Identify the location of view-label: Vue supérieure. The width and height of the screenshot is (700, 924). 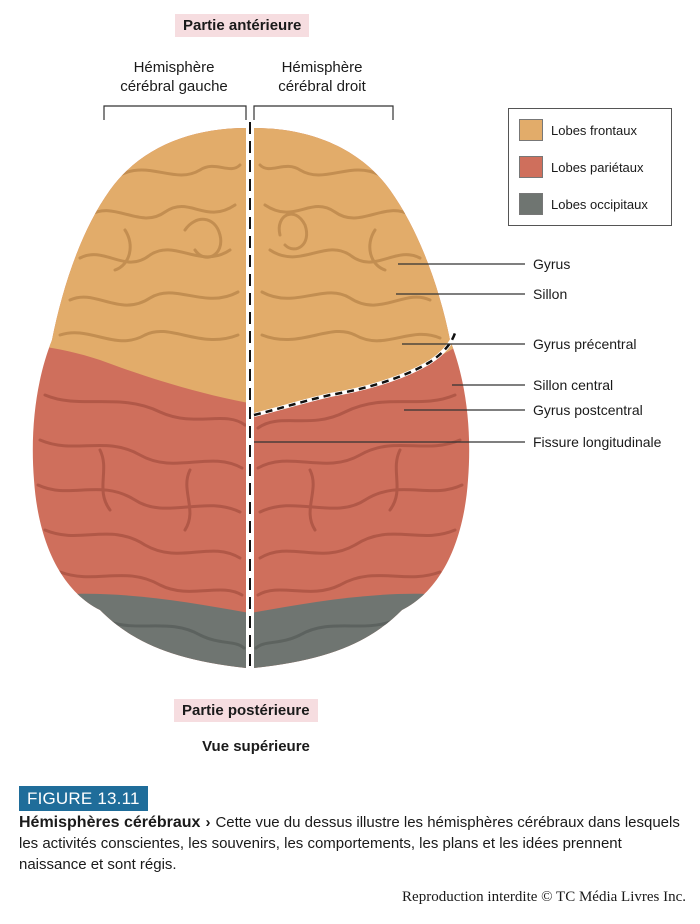
(256, 746).